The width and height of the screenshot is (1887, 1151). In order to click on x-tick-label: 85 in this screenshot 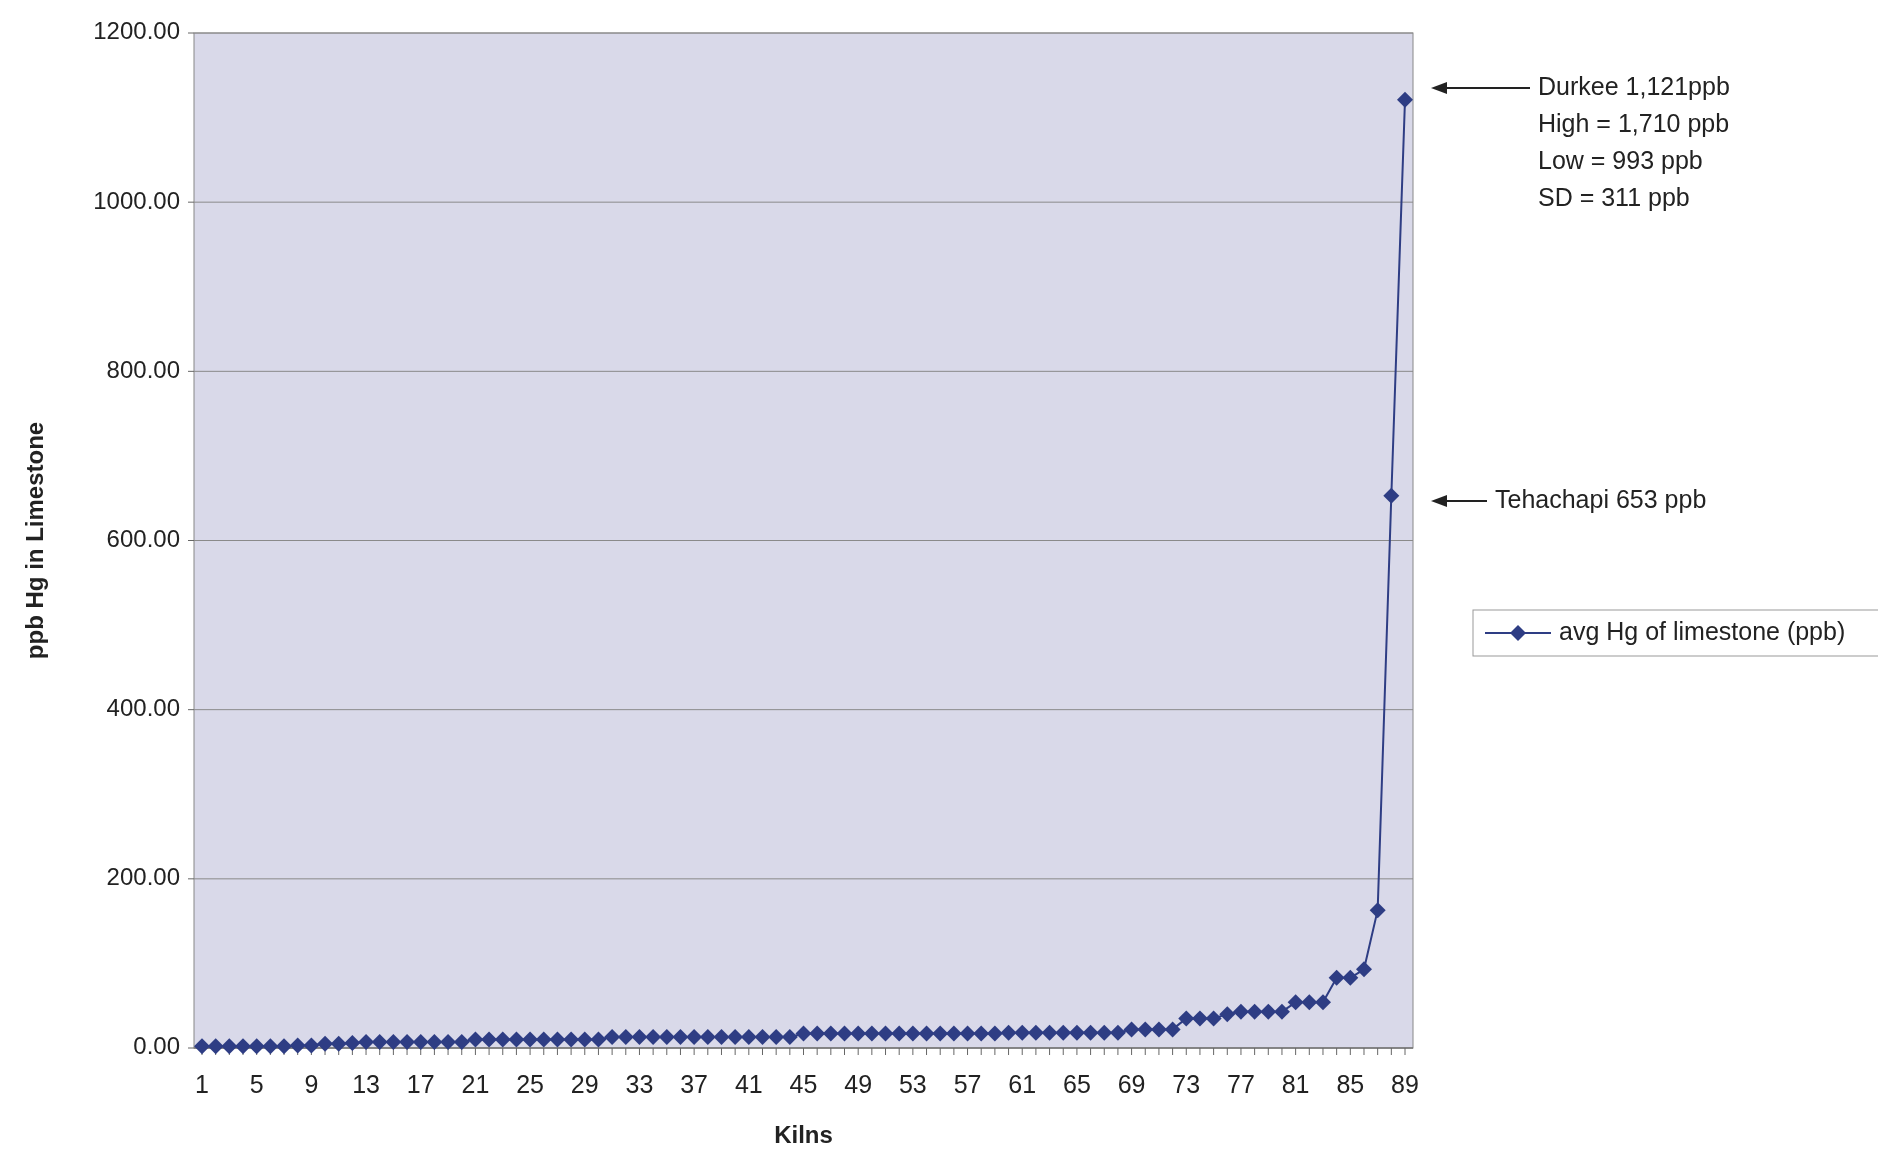, I will do `click(1350, 1084)`.